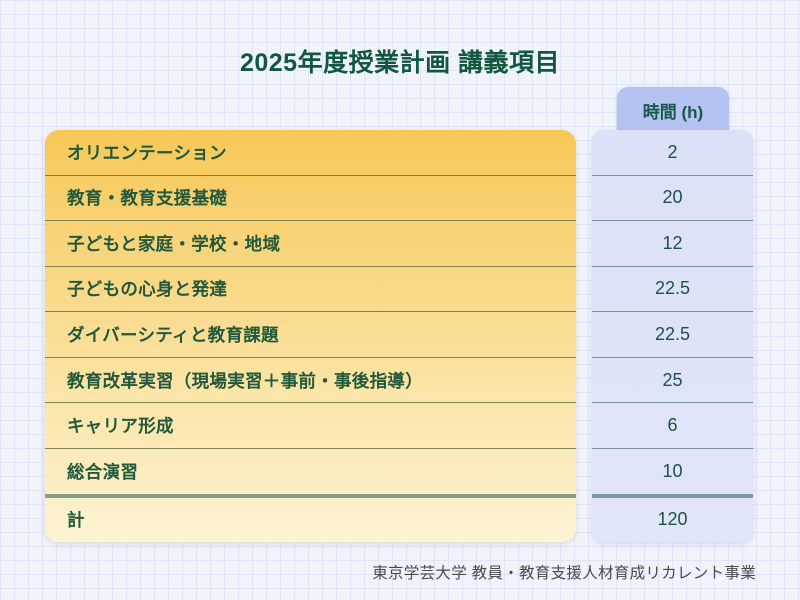 Image resolution: width=800 pixels, height=600 pixels. What do you see at coordinates (310, 243) in the screenshot?
I see `table-row-label: 子どもと家庭・学校・地域` at bounding box center [310, 243].